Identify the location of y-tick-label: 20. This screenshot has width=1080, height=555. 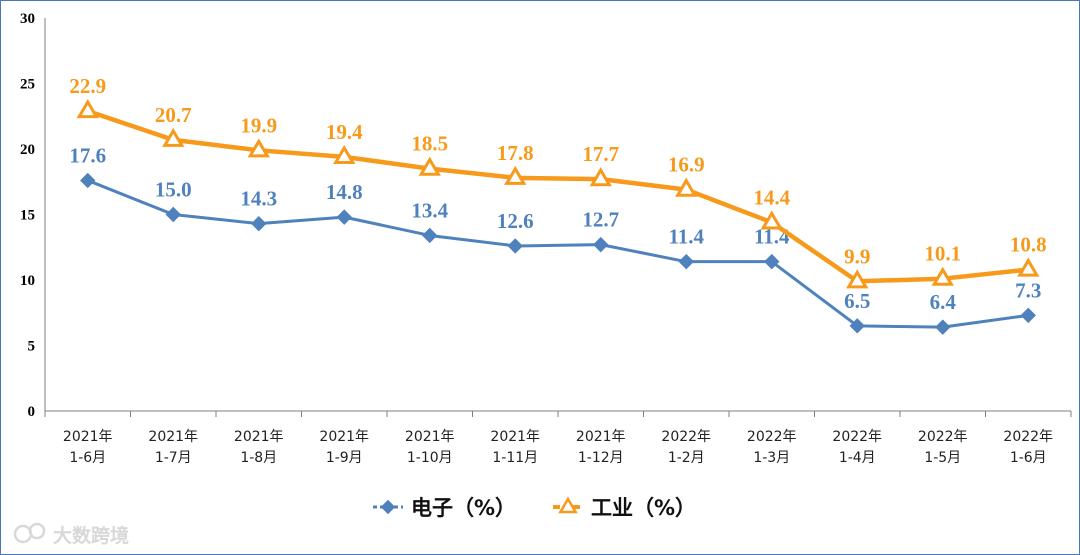
(27, 150).